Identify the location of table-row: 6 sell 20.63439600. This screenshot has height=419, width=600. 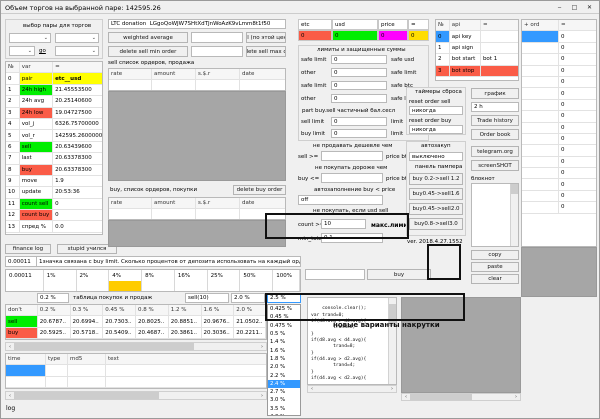
(54, 147).